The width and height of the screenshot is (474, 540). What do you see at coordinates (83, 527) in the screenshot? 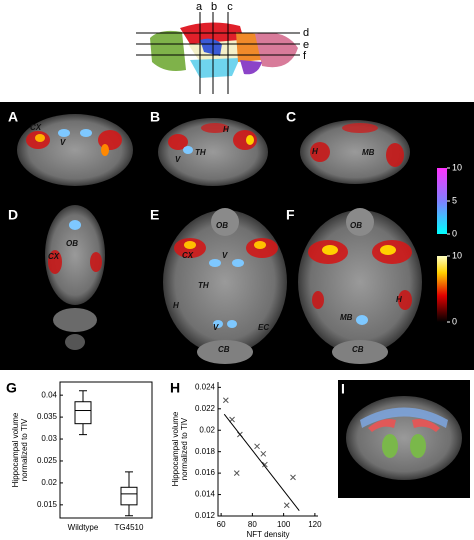
I see `x-tick-label: Wildtype` at bounding box center [83, 527].